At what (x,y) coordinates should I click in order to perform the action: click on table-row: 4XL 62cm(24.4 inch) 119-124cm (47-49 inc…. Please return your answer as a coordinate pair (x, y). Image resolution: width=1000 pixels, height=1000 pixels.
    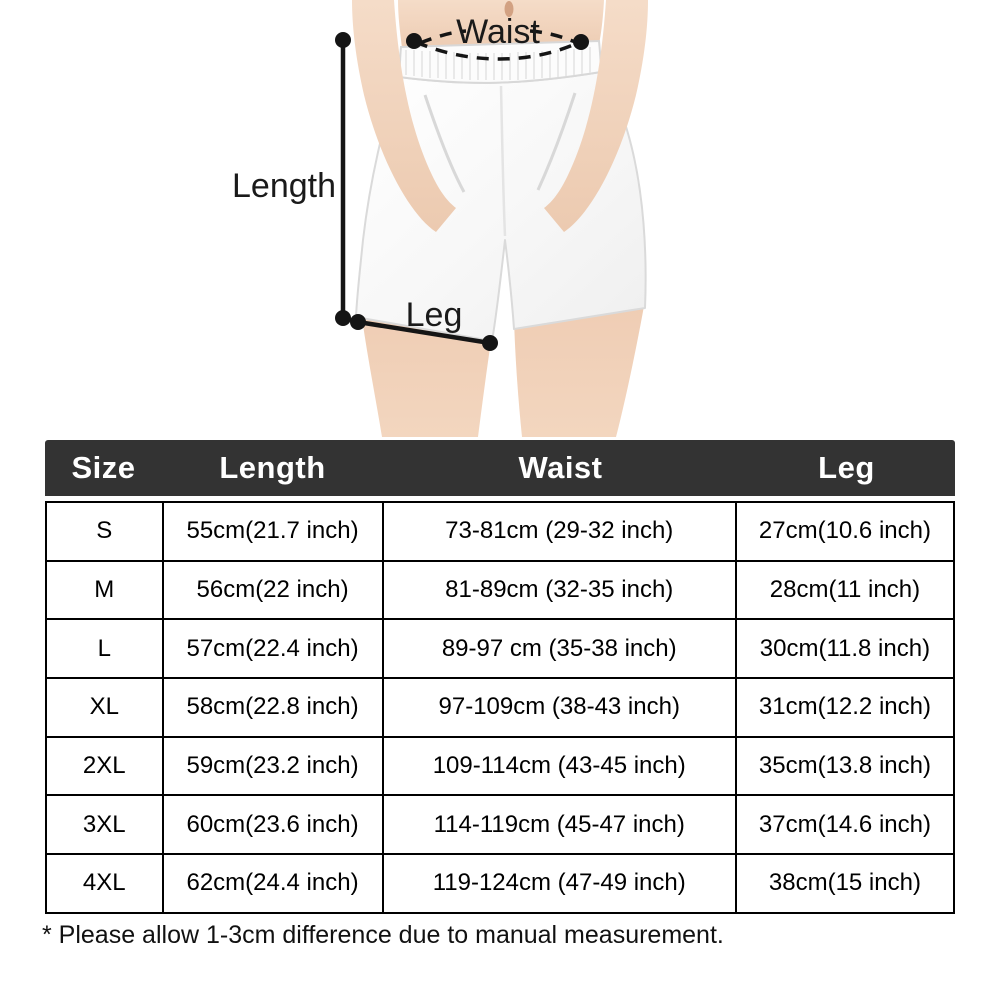
    Looking at the image, I should click on (500, 883).